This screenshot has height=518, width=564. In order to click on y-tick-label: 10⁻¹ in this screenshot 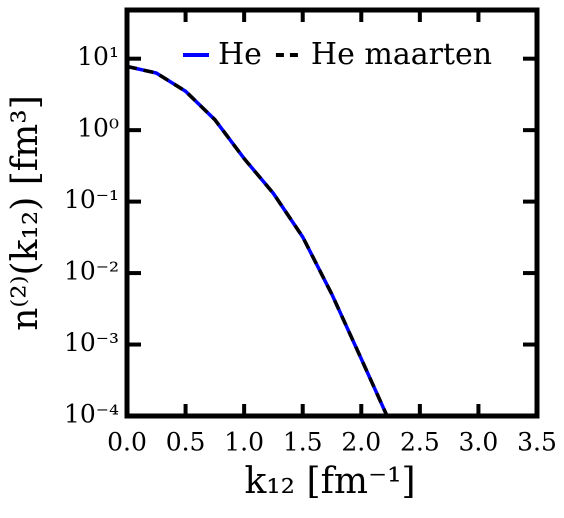, I will do `click(91, 199)`.